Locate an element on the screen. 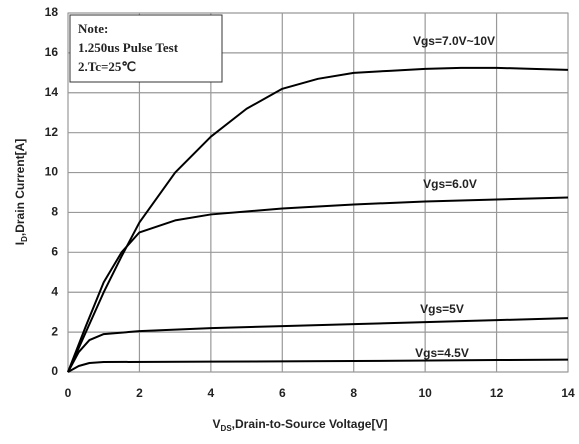 Image resolution: width=579 pixels, height=444 pixels. note-line: 1.250us Pulse Test is located at coordinates (128, 47).